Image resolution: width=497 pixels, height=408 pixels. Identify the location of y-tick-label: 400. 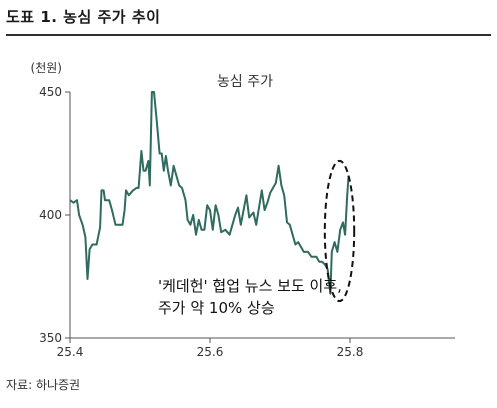
(50, 215).